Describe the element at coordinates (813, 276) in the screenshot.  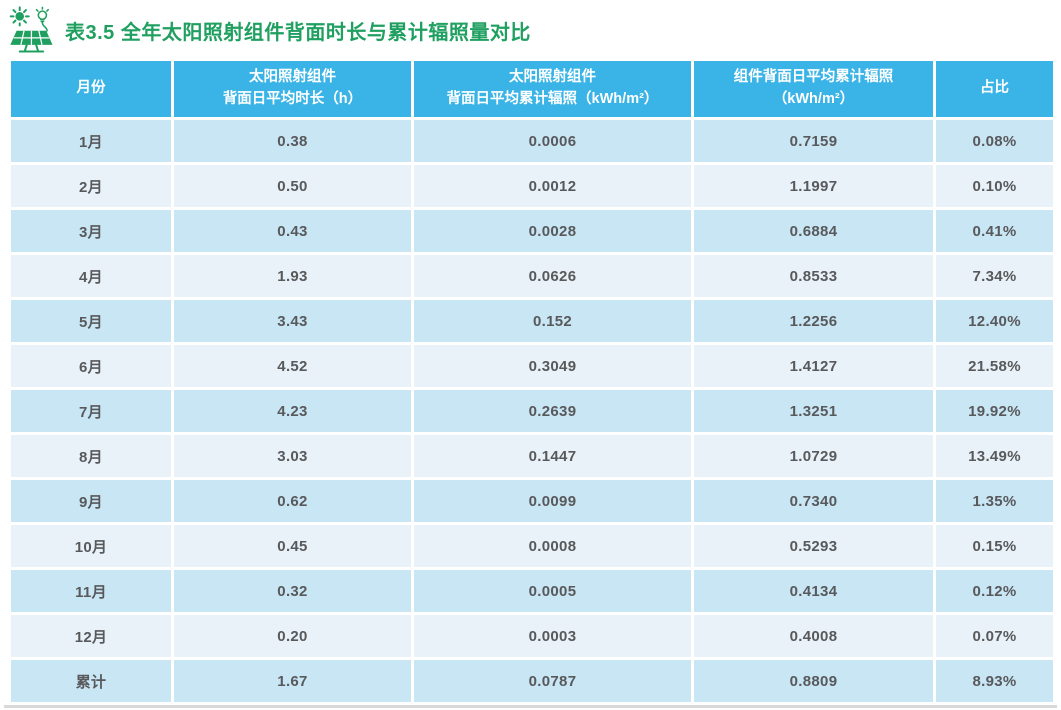
I see `value-cell: 0.8533` at that location.